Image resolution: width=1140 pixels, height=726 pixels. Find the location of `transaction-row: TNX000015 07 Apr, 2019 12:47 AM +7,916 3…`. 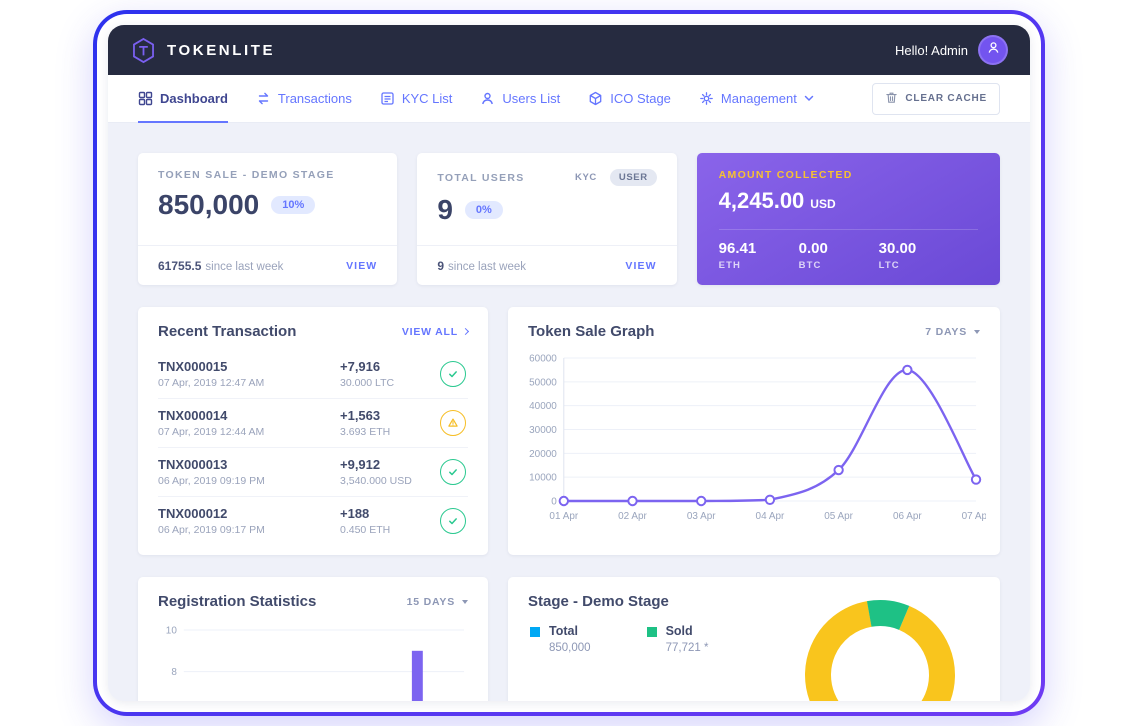

transaction-row: TNX000015 07 Apr, 2019 12:47 AM +7,916 3… is located at coordinates (313, 374).